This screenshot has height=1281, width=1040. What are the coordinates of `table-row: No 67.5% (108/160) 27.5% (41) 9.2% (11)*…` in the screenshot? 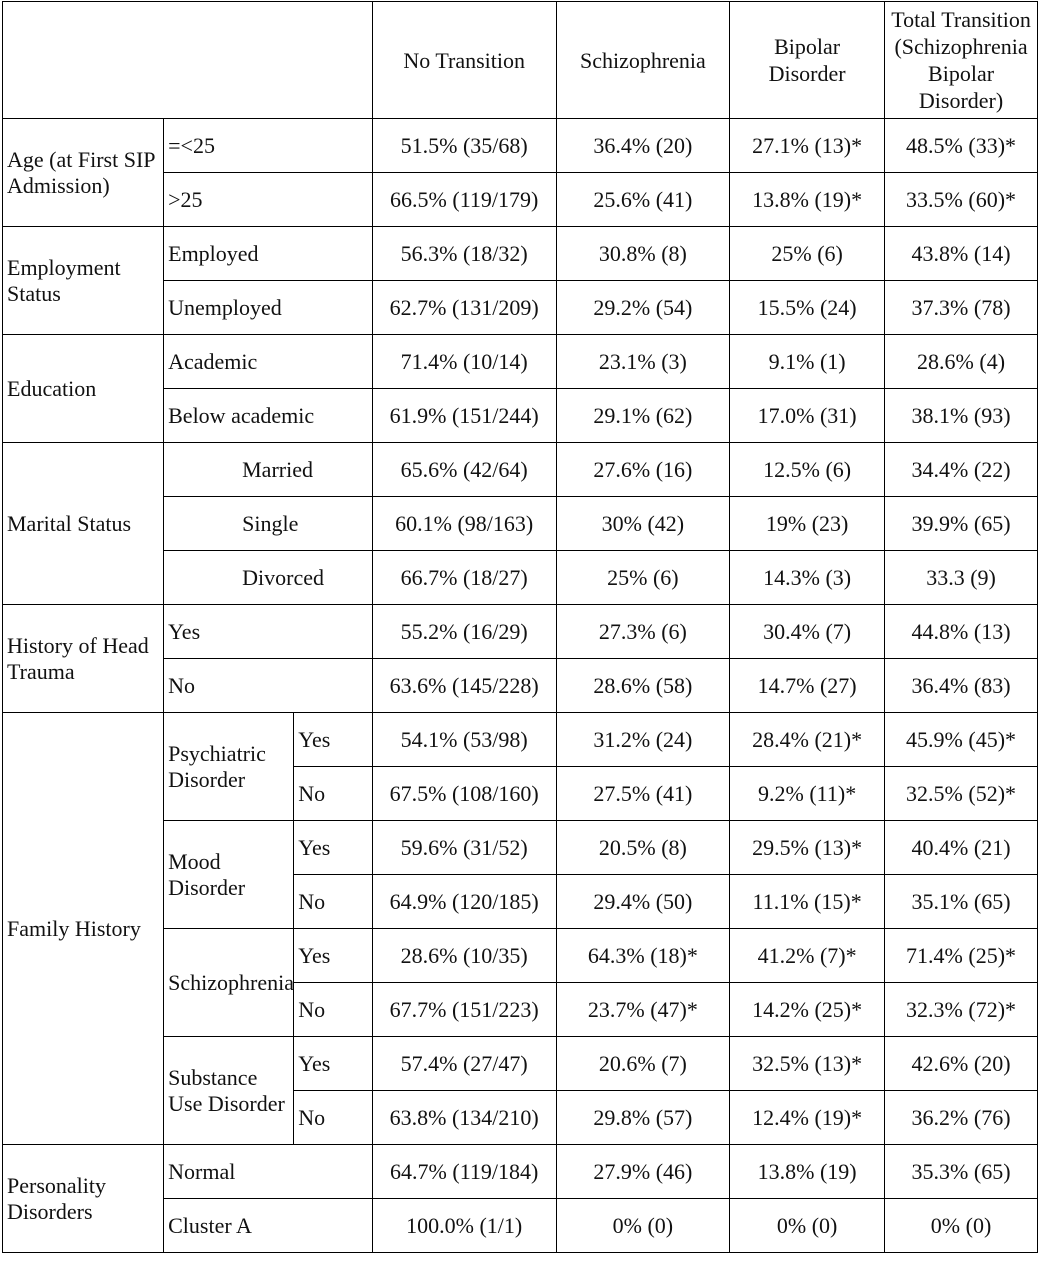 It's located at (520, 793).